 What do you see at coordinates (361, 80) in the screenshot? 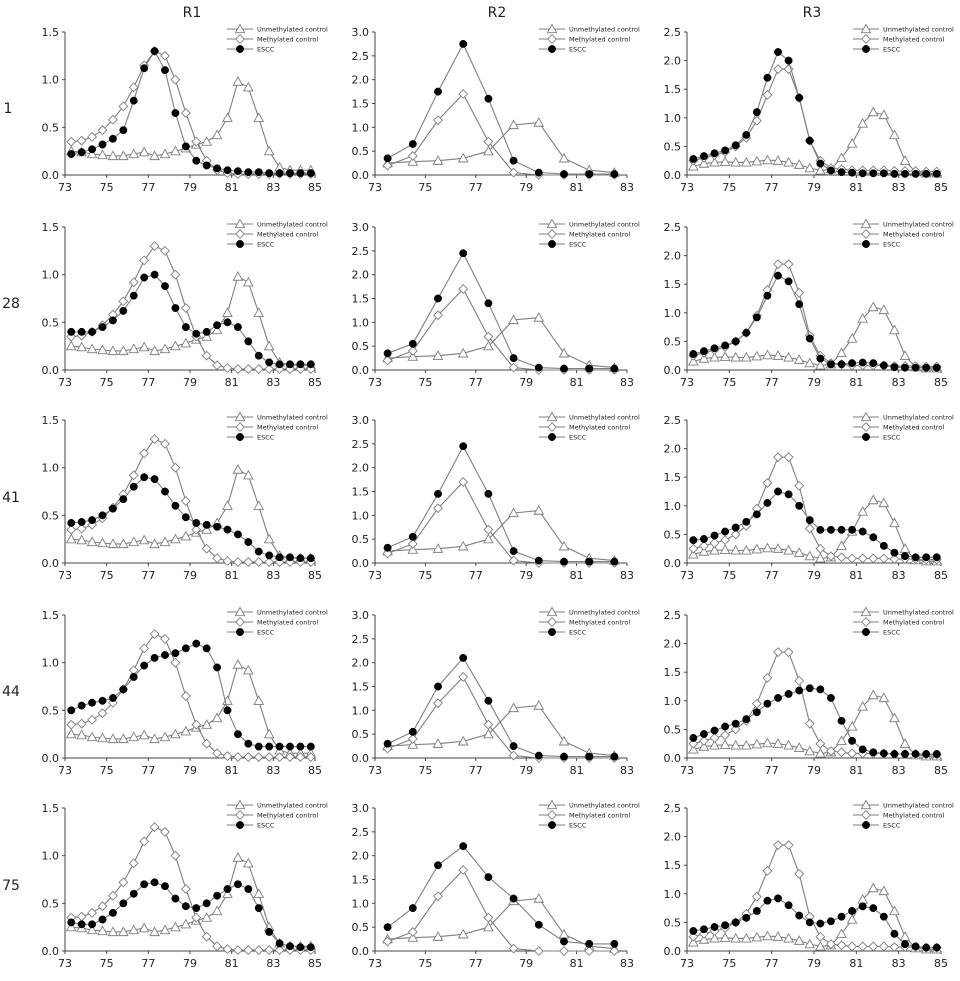
I see `y-tick-label: 2.0` at bounding box center [361, 80].